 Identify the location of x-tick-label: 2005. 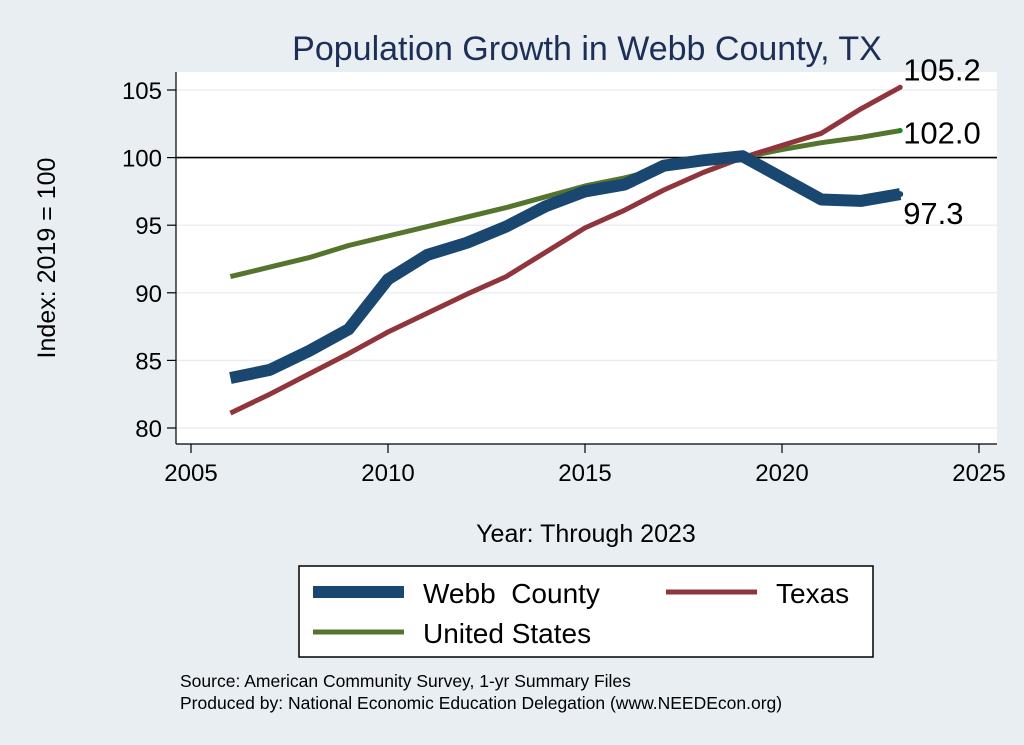
(190, 473).